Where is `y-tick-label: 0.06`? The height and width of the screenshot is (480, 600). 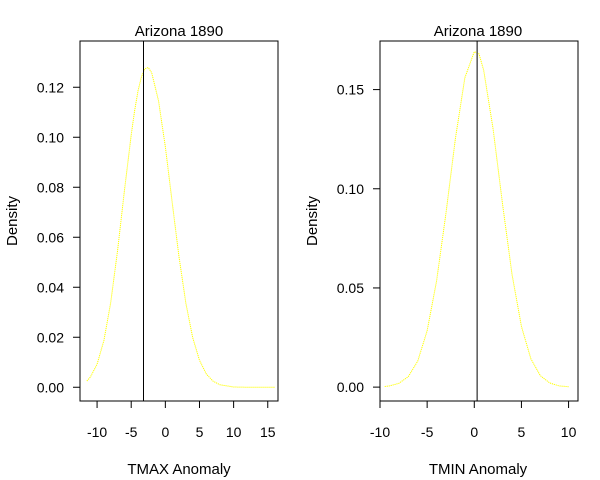 y-tick-label: 0.06 is located at coordinates (50, 237).